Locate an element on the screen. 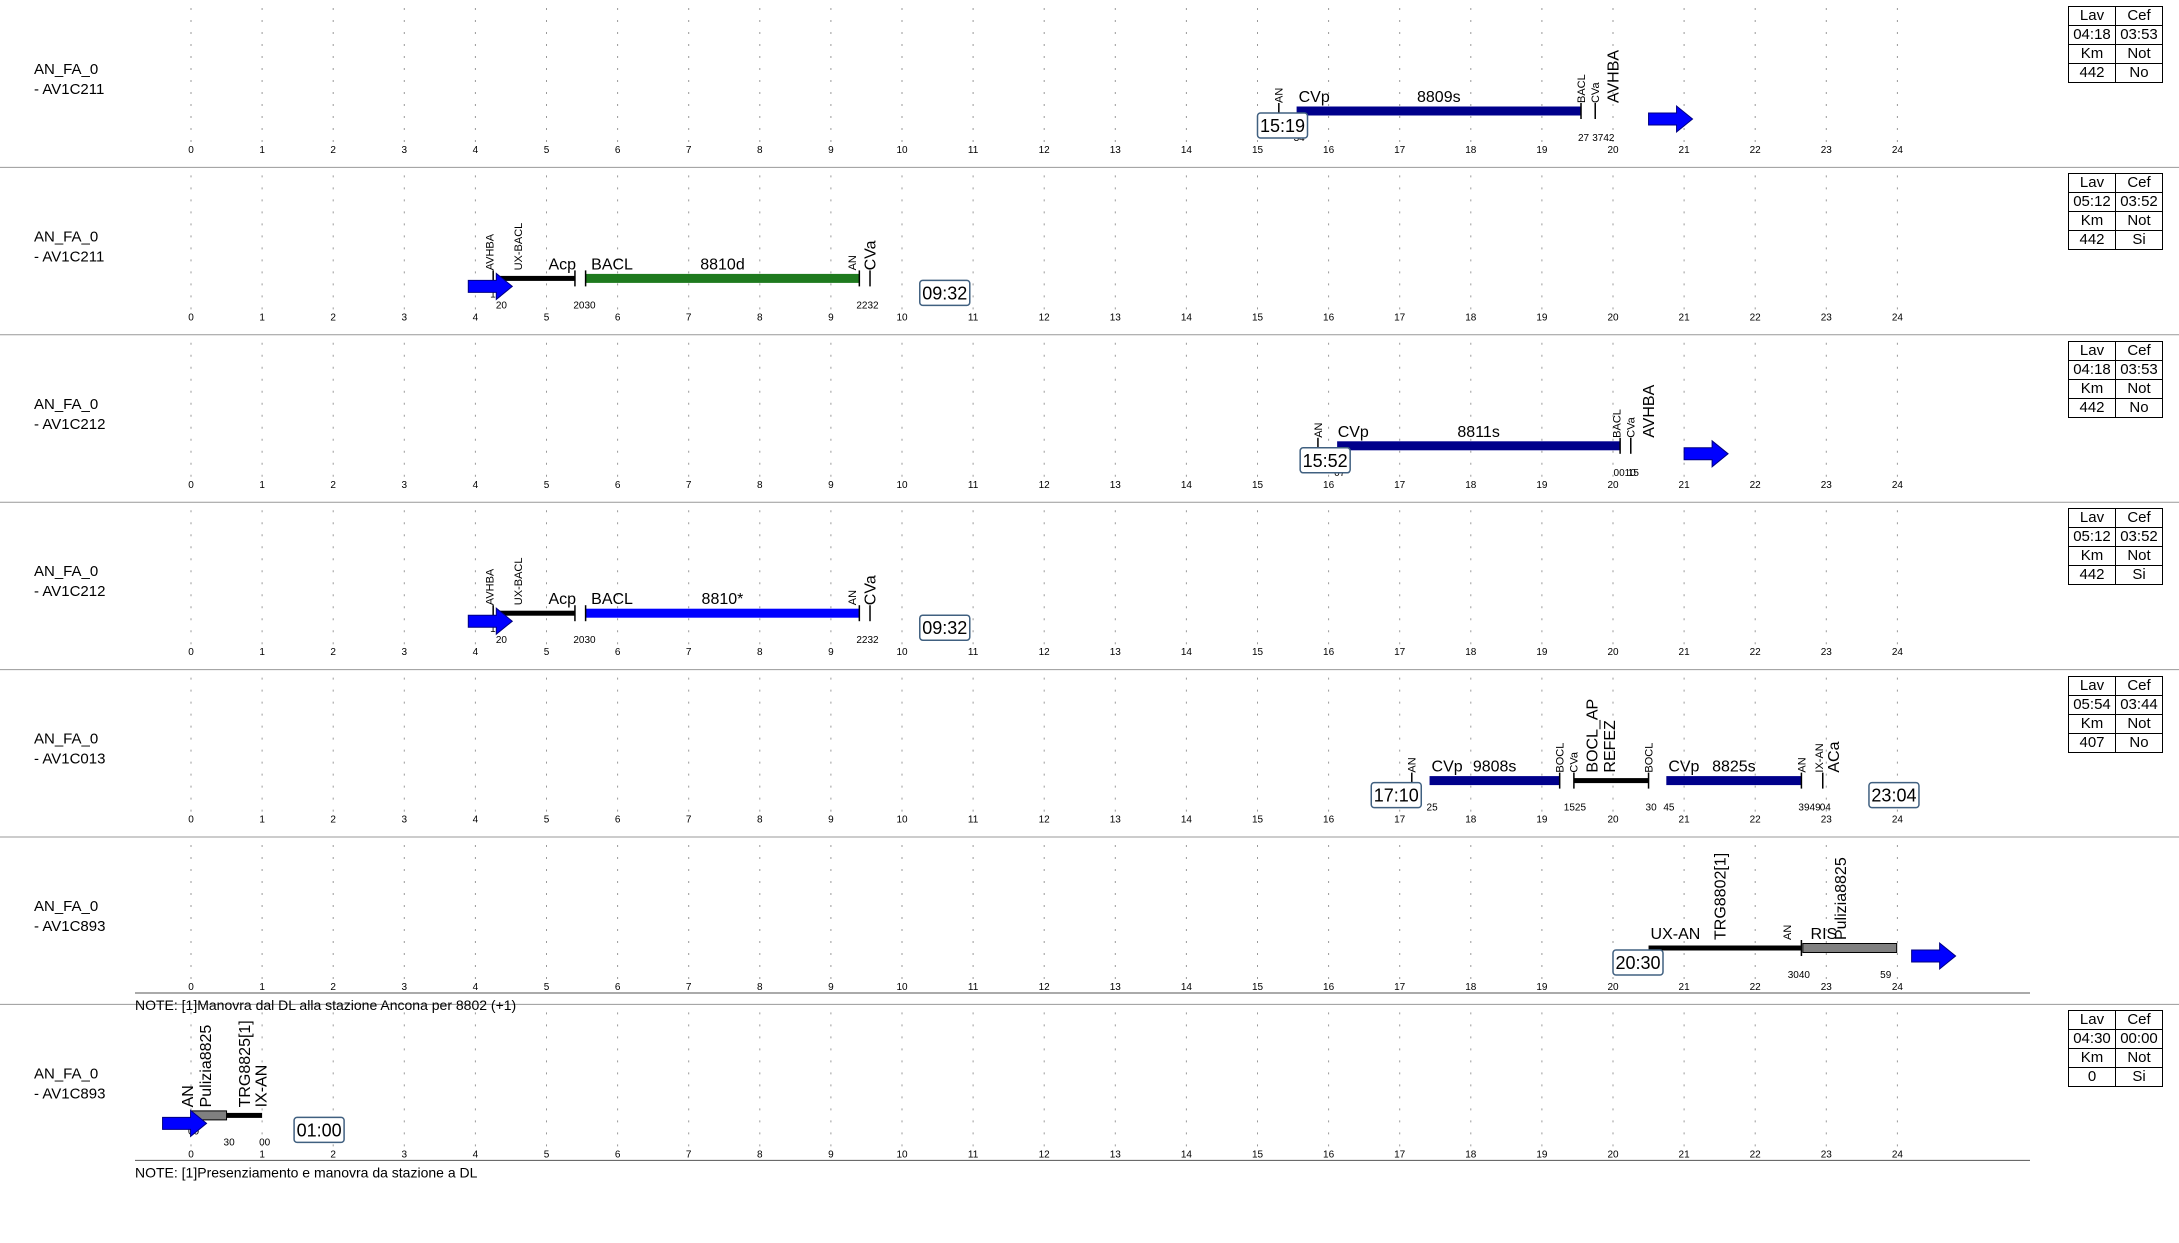 The height and width of the screenshot is (1243, 2179). minute-label: 20 is located at coordinates (502, 640).